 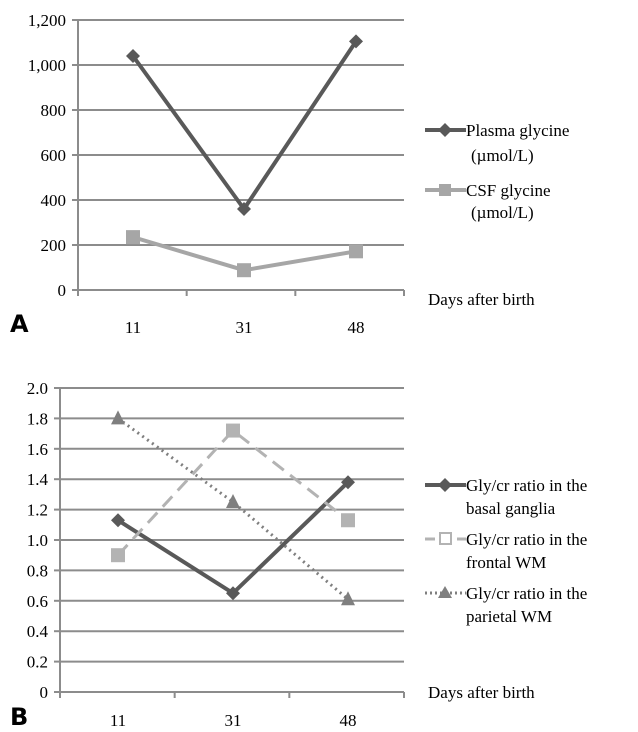 I want to click on y-tick-label: 1.8, so click(x=37, y=418).